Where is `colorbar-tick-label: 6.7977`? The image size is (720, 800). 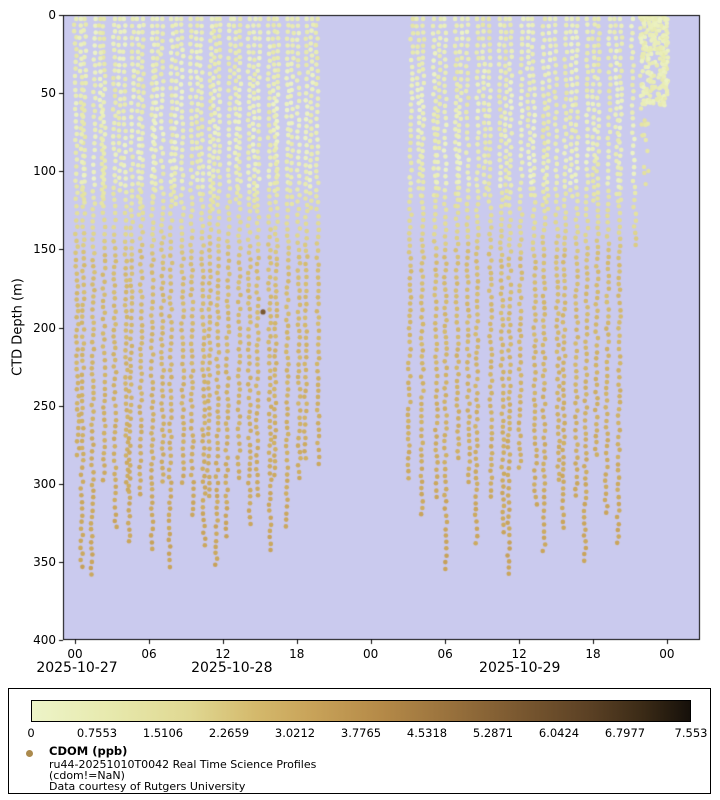 colorbar-tick-label: 6.7977 is located at coordinates (625, 733).